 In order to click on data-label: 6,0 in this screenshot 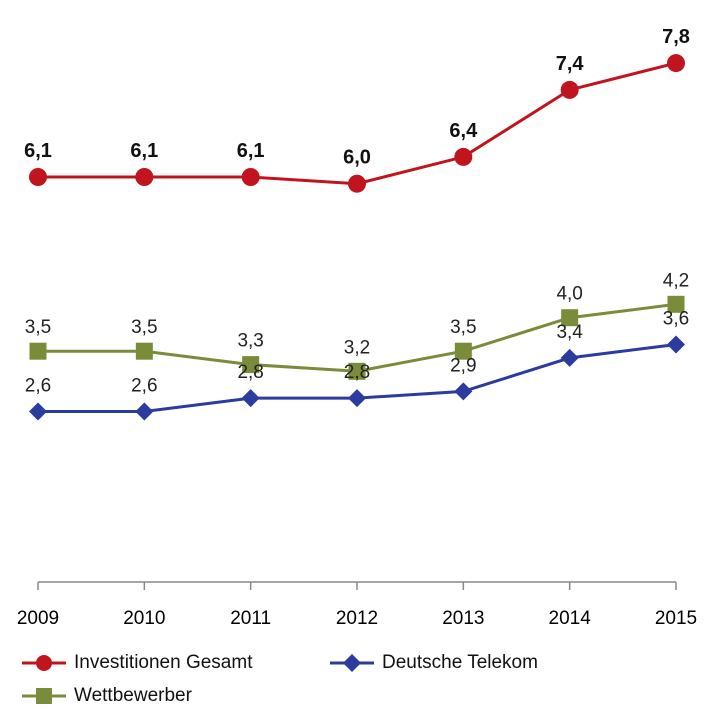, I will do `click(357, 158)`.